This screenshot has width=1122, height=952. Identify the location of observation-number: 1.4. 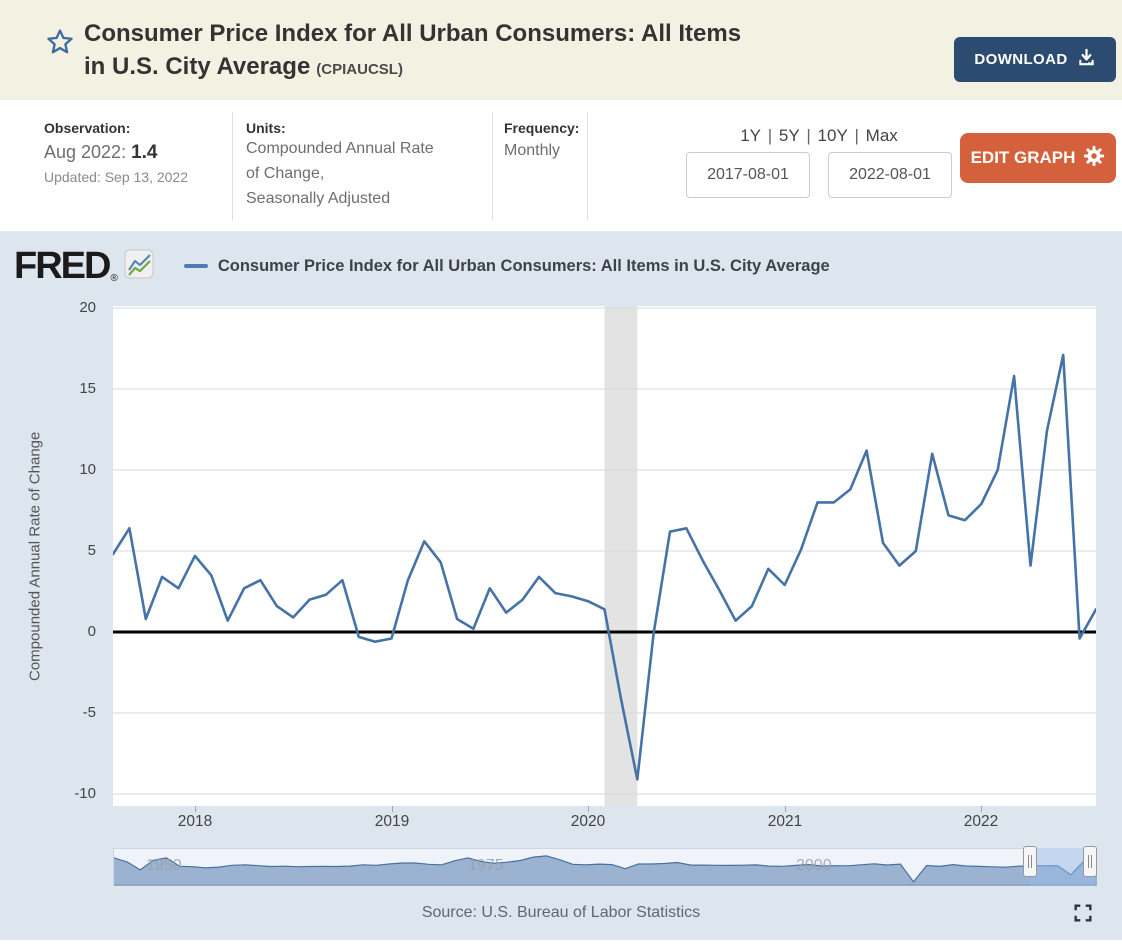
(144, 152).